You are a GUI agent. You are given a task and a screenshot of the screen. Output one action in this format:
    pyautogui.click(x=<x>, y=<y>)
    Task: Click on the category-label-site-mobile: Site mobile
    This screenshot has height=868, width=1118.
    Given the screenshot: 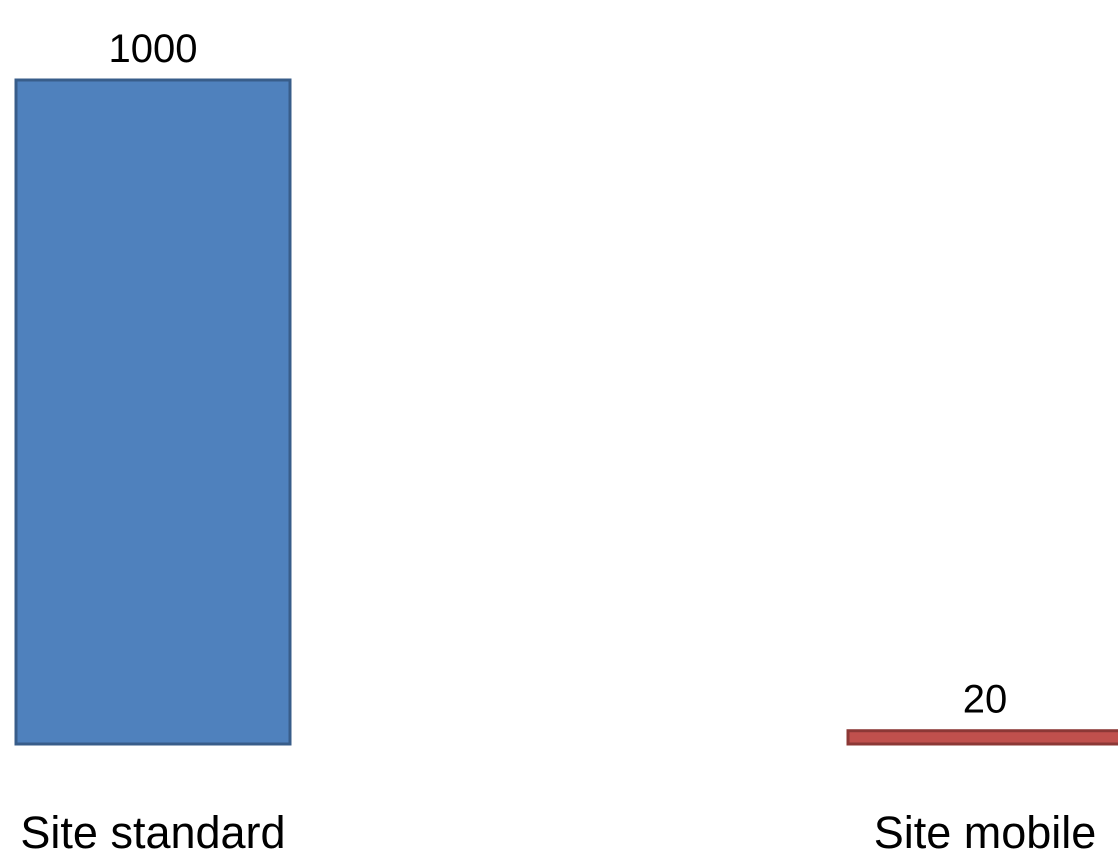 What is the action you would take?
    pyautogui.click(x=985, y=832)
    